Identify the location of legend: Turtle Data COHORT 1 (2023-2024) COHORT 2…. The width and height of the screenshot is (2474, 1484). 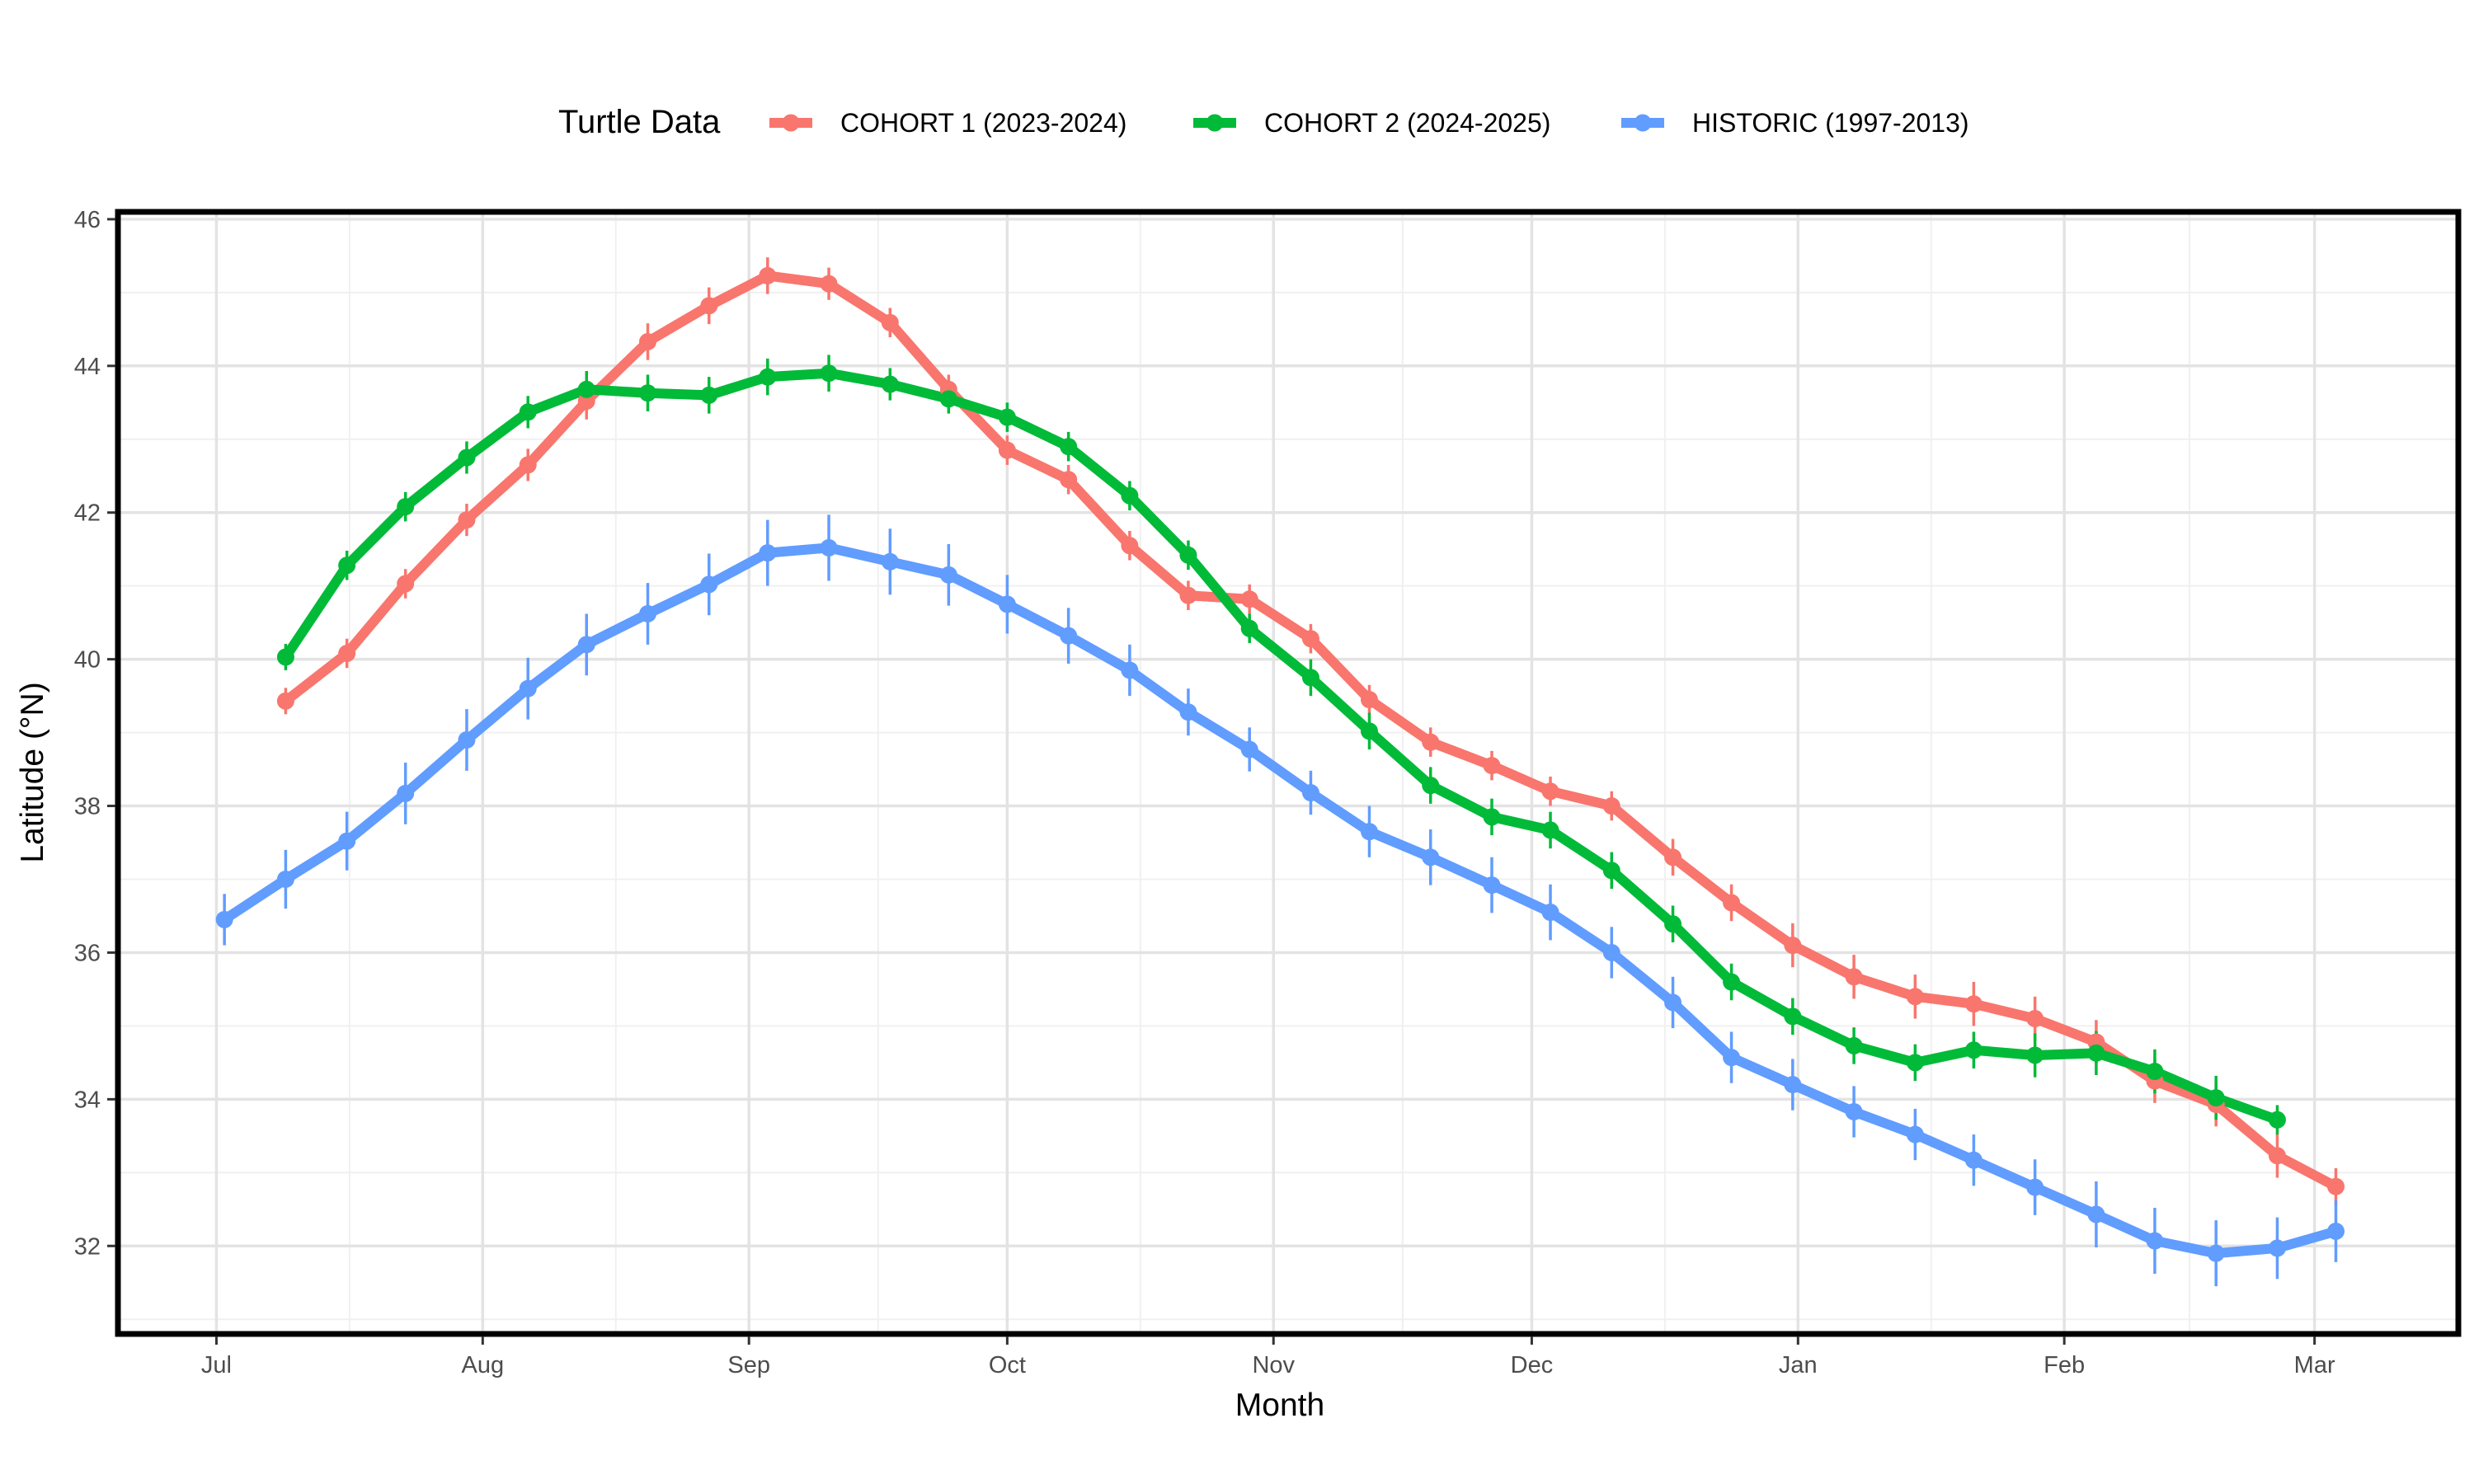
(1263, 122).